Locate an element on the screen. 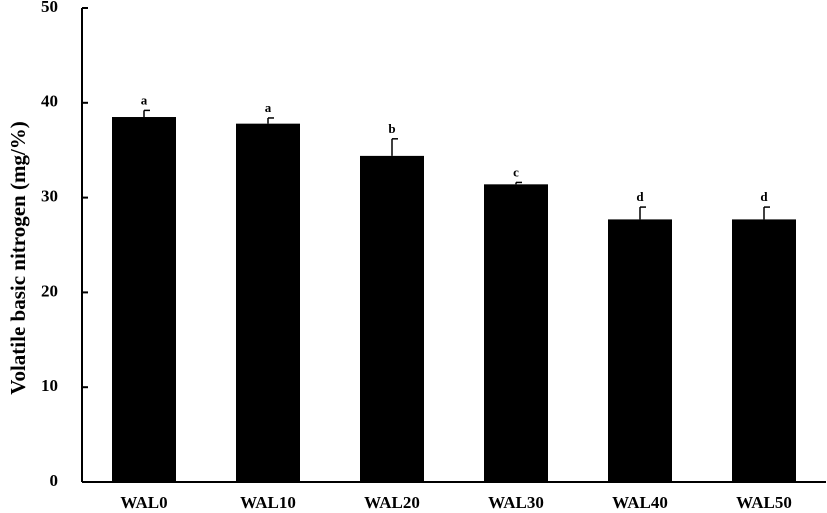  y-tick-label: 30 is located at coordinates (49, 196).